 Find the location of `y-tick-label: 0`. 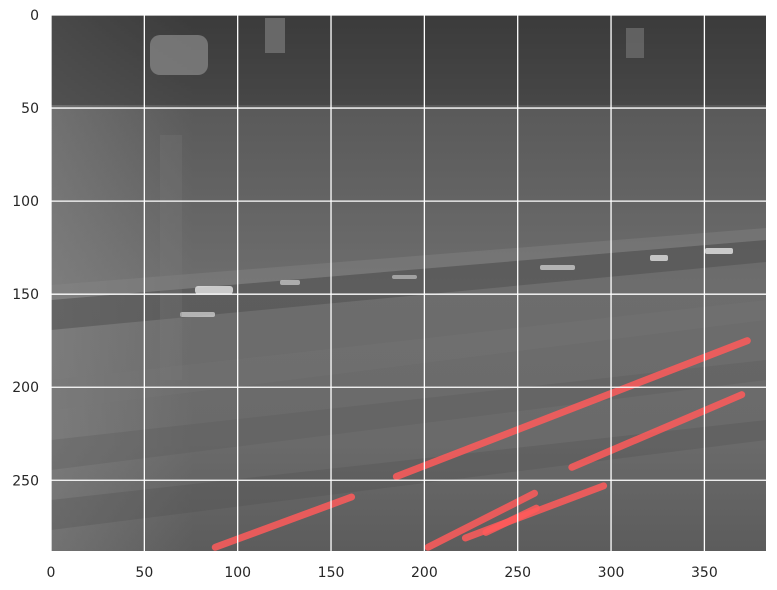

y-tick-label: 0 is located at coordinates (34, 16).